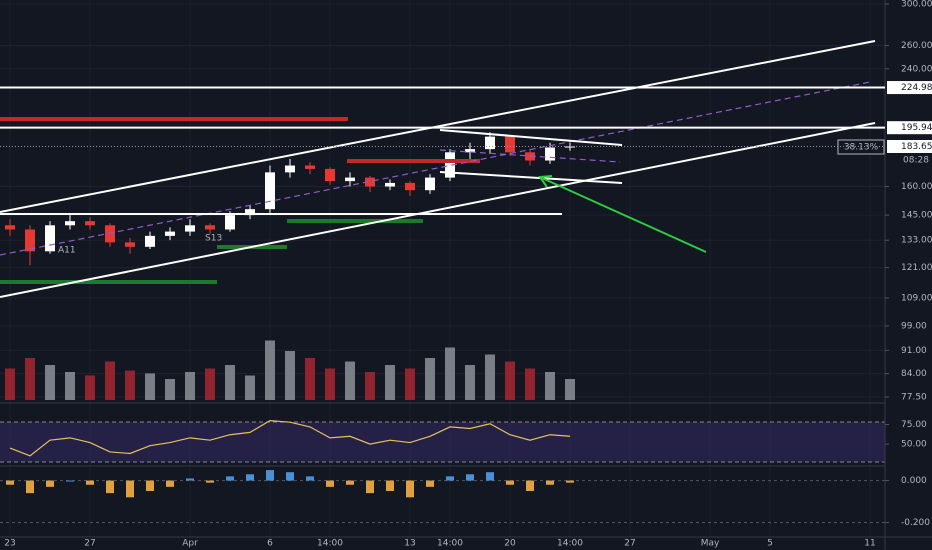  I want to click on rsi-line, so click(290, 438).